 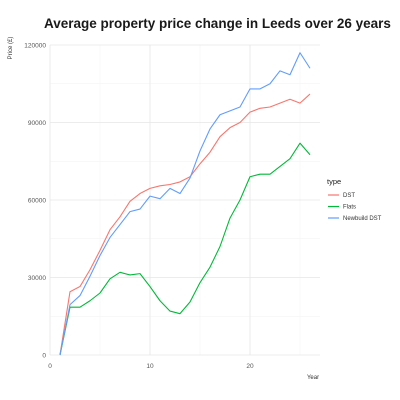 What do you see at coordinates (50, 366) in the screenshot?
I see `x-tick-label: 0` at bounding box center [50, 366].